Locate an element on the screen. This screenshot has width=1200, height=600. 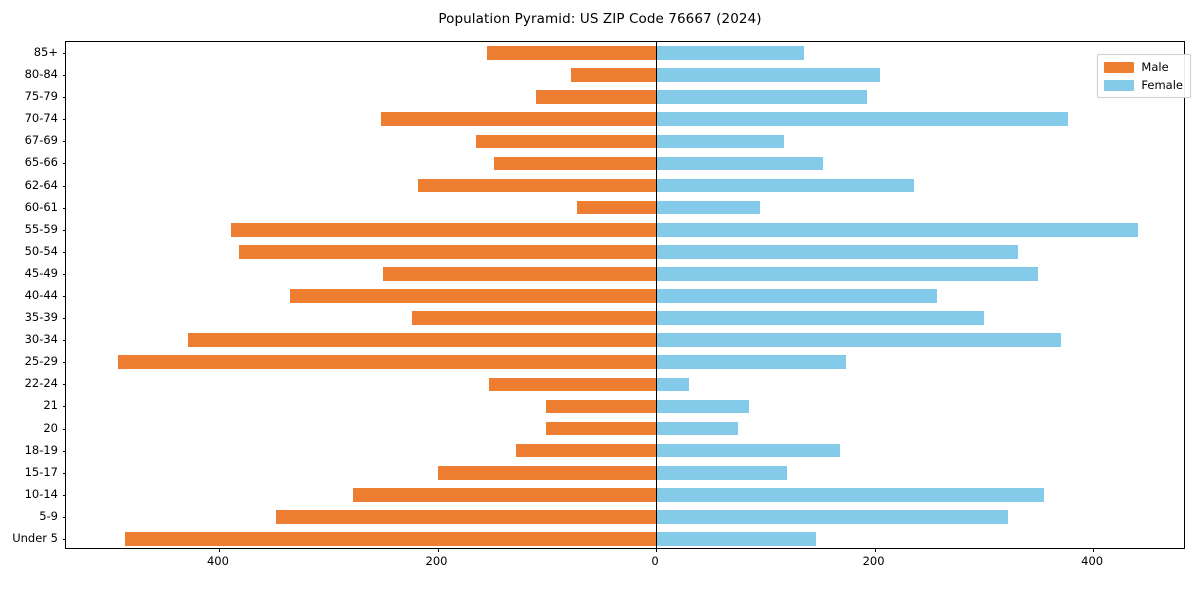
legend-swatch-male is located at coordinates (1119, 67).